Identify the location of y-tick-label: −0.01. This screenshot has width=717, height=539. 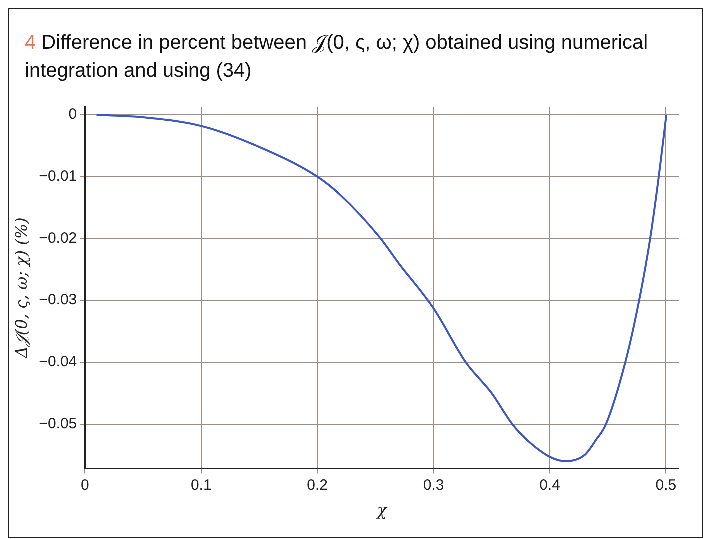
(58, 177).